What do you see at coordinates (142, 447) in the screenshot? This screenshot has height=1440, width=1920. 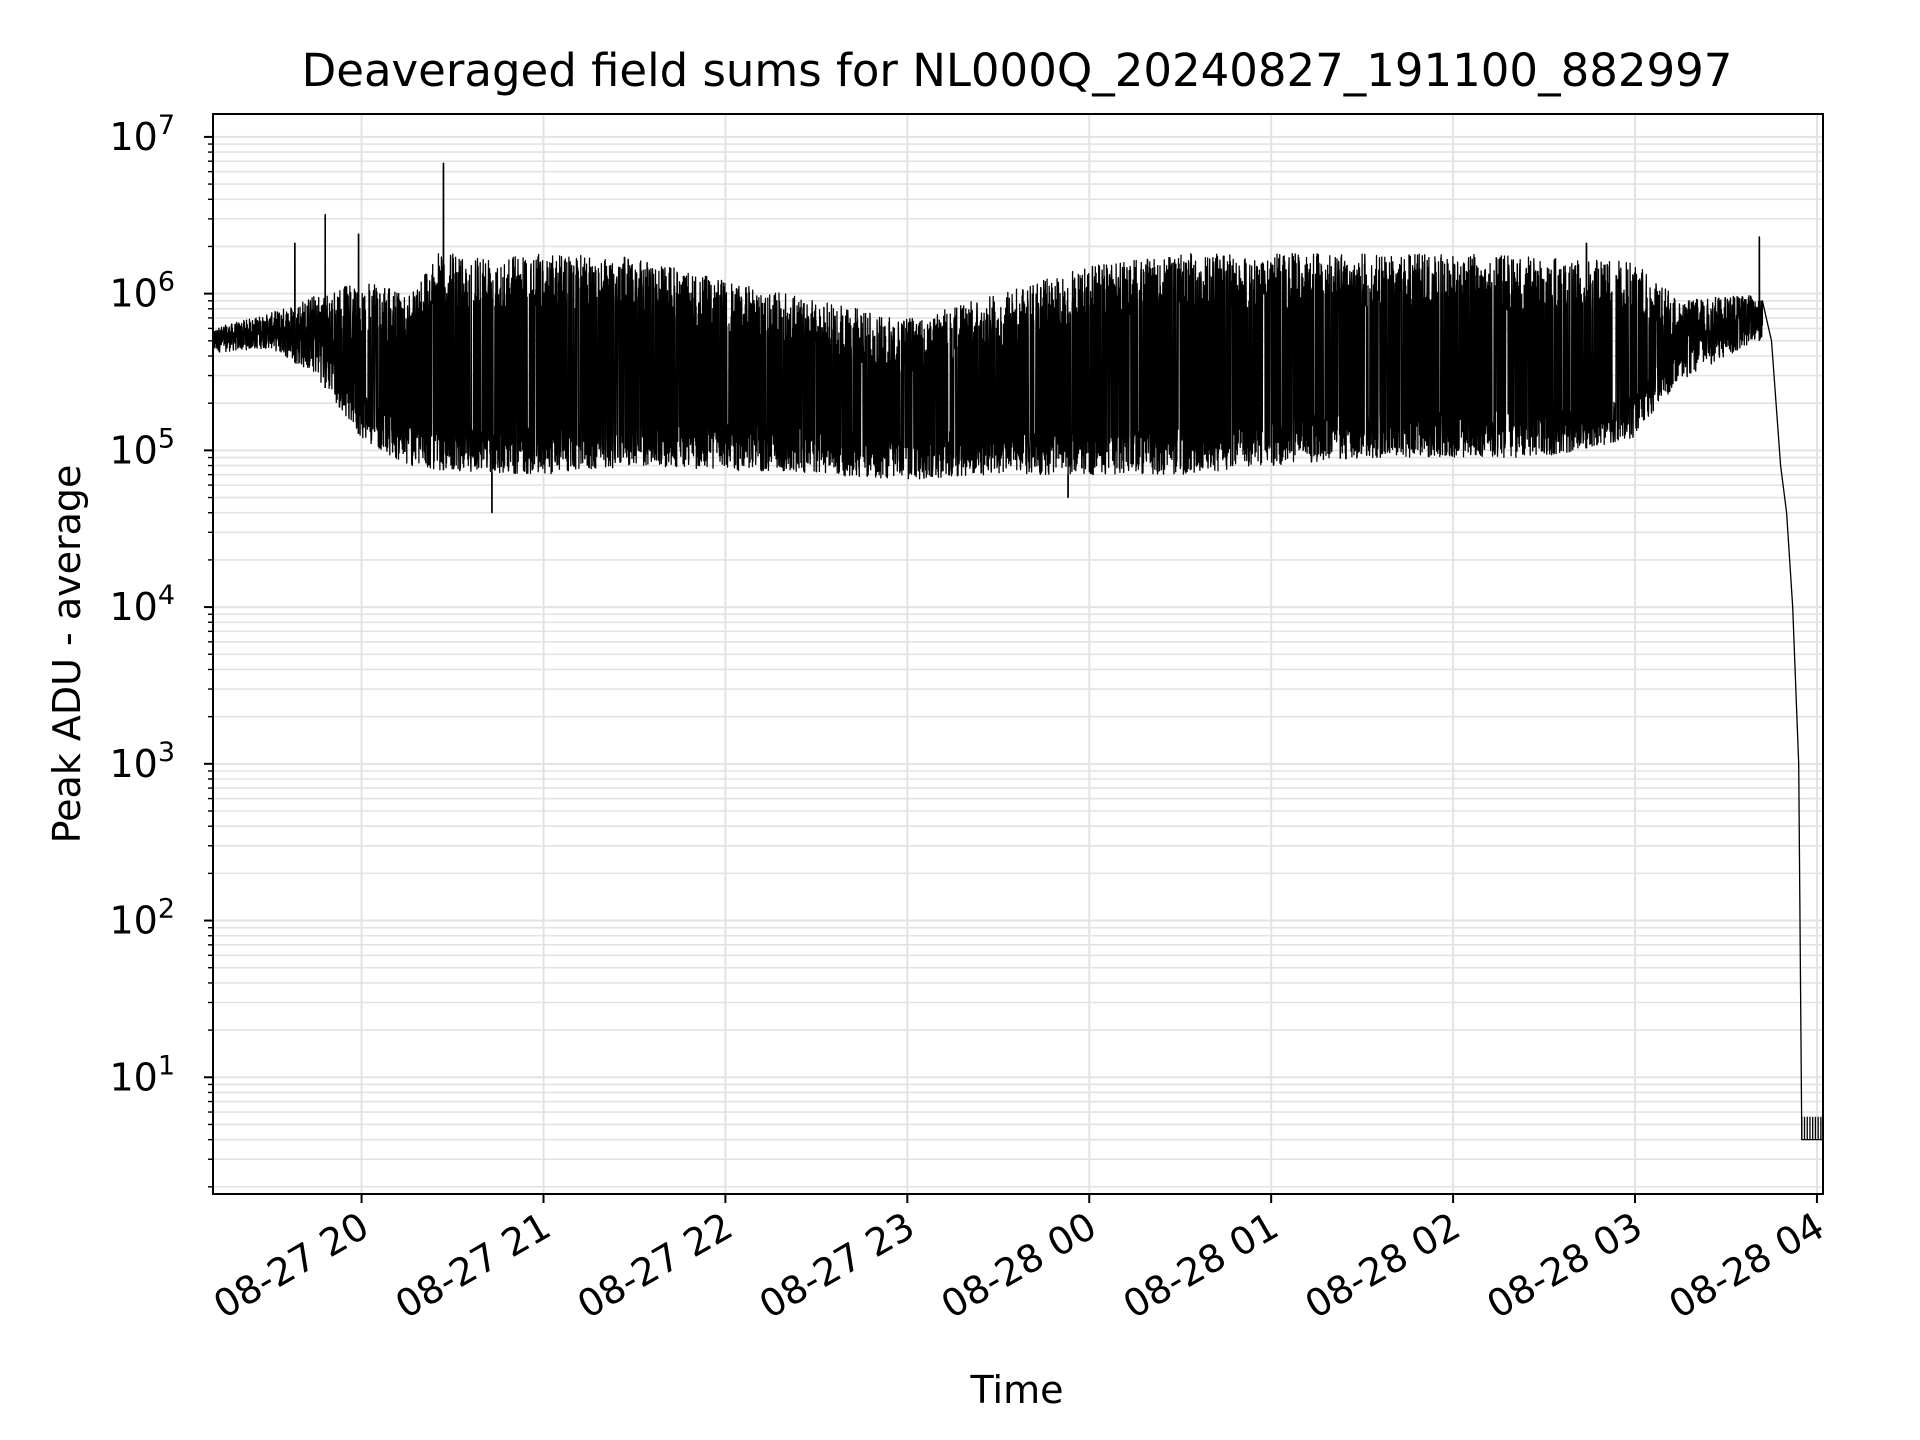 I see `y-tick-label: 105` at bounding box center [142, 447].